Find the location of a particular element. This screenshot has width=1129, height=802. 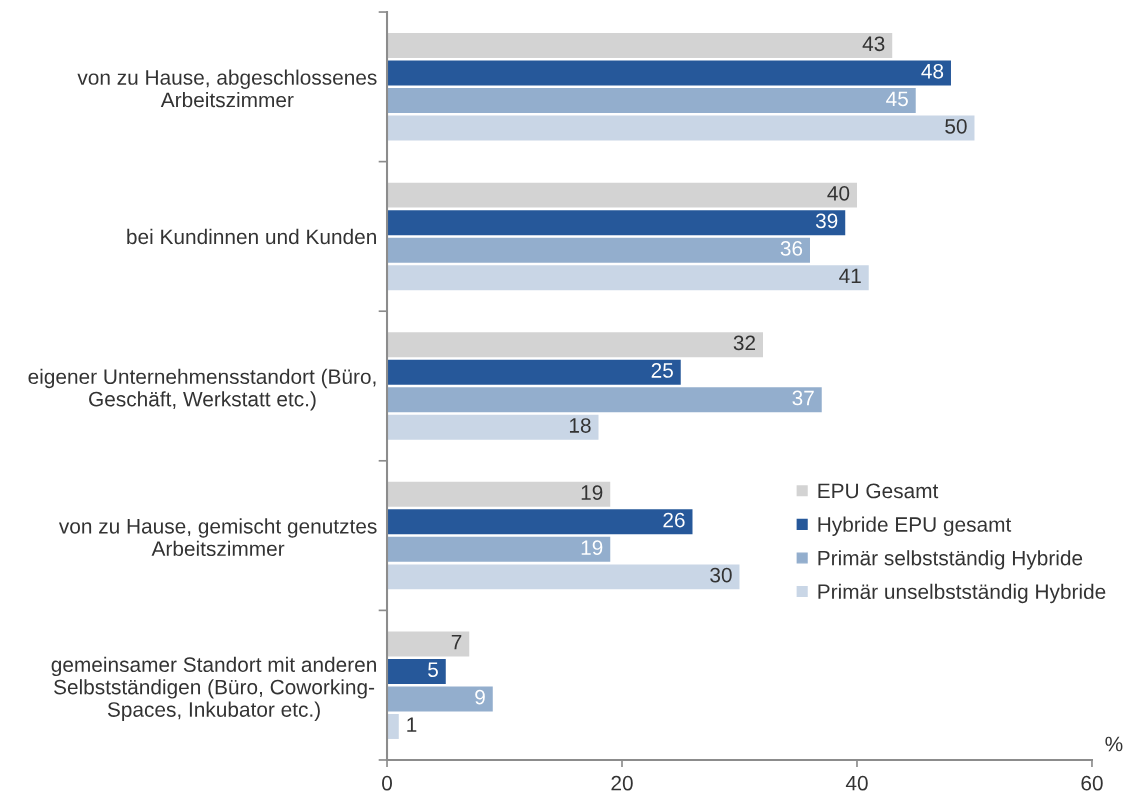

data-label: 30 is located at coordinates (721, 575).